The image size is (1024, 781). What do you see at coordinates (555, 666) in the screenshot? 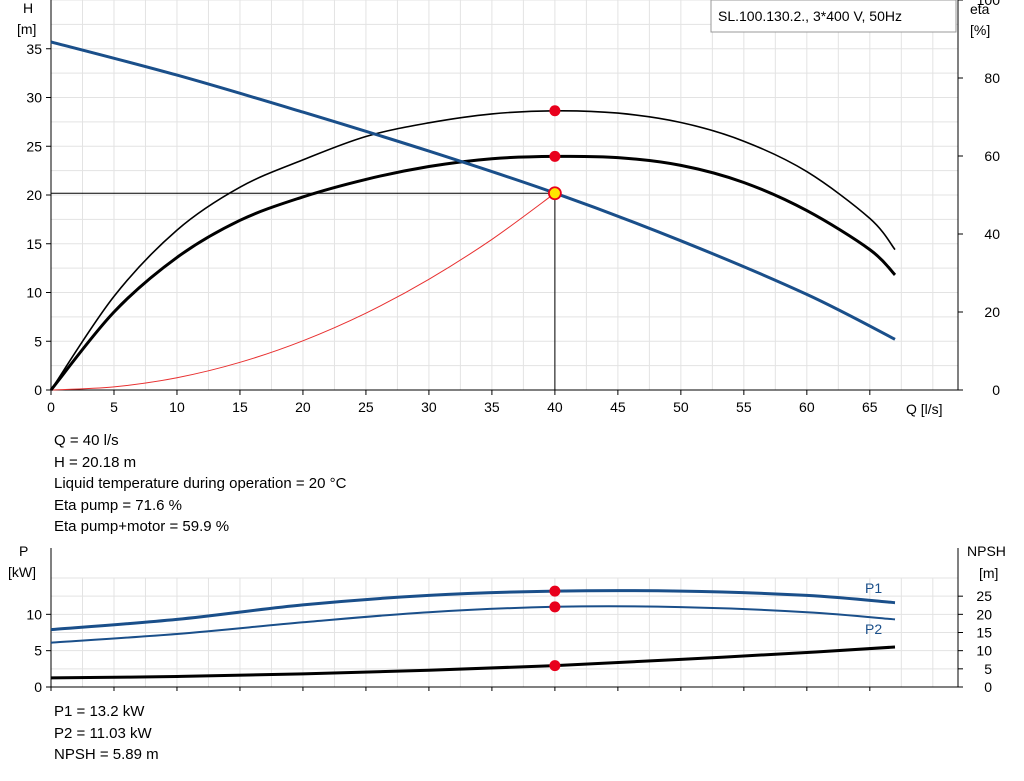
I see `npsh-marker` at bounding box center [555, 666].